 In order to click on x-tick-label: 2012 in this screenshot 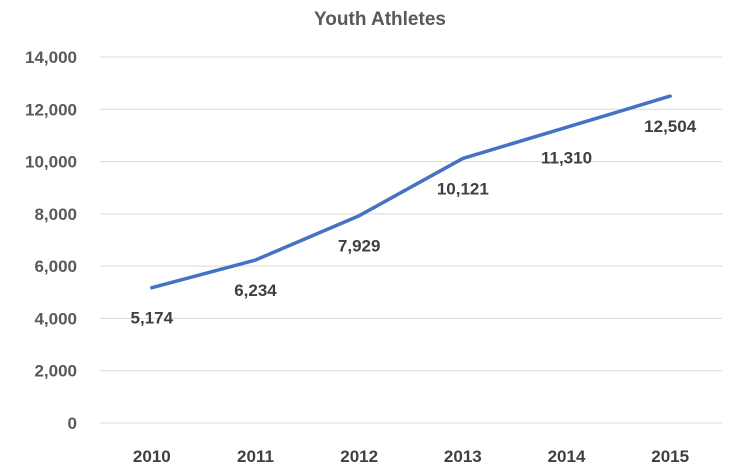, I will do `click(359, 456)`.